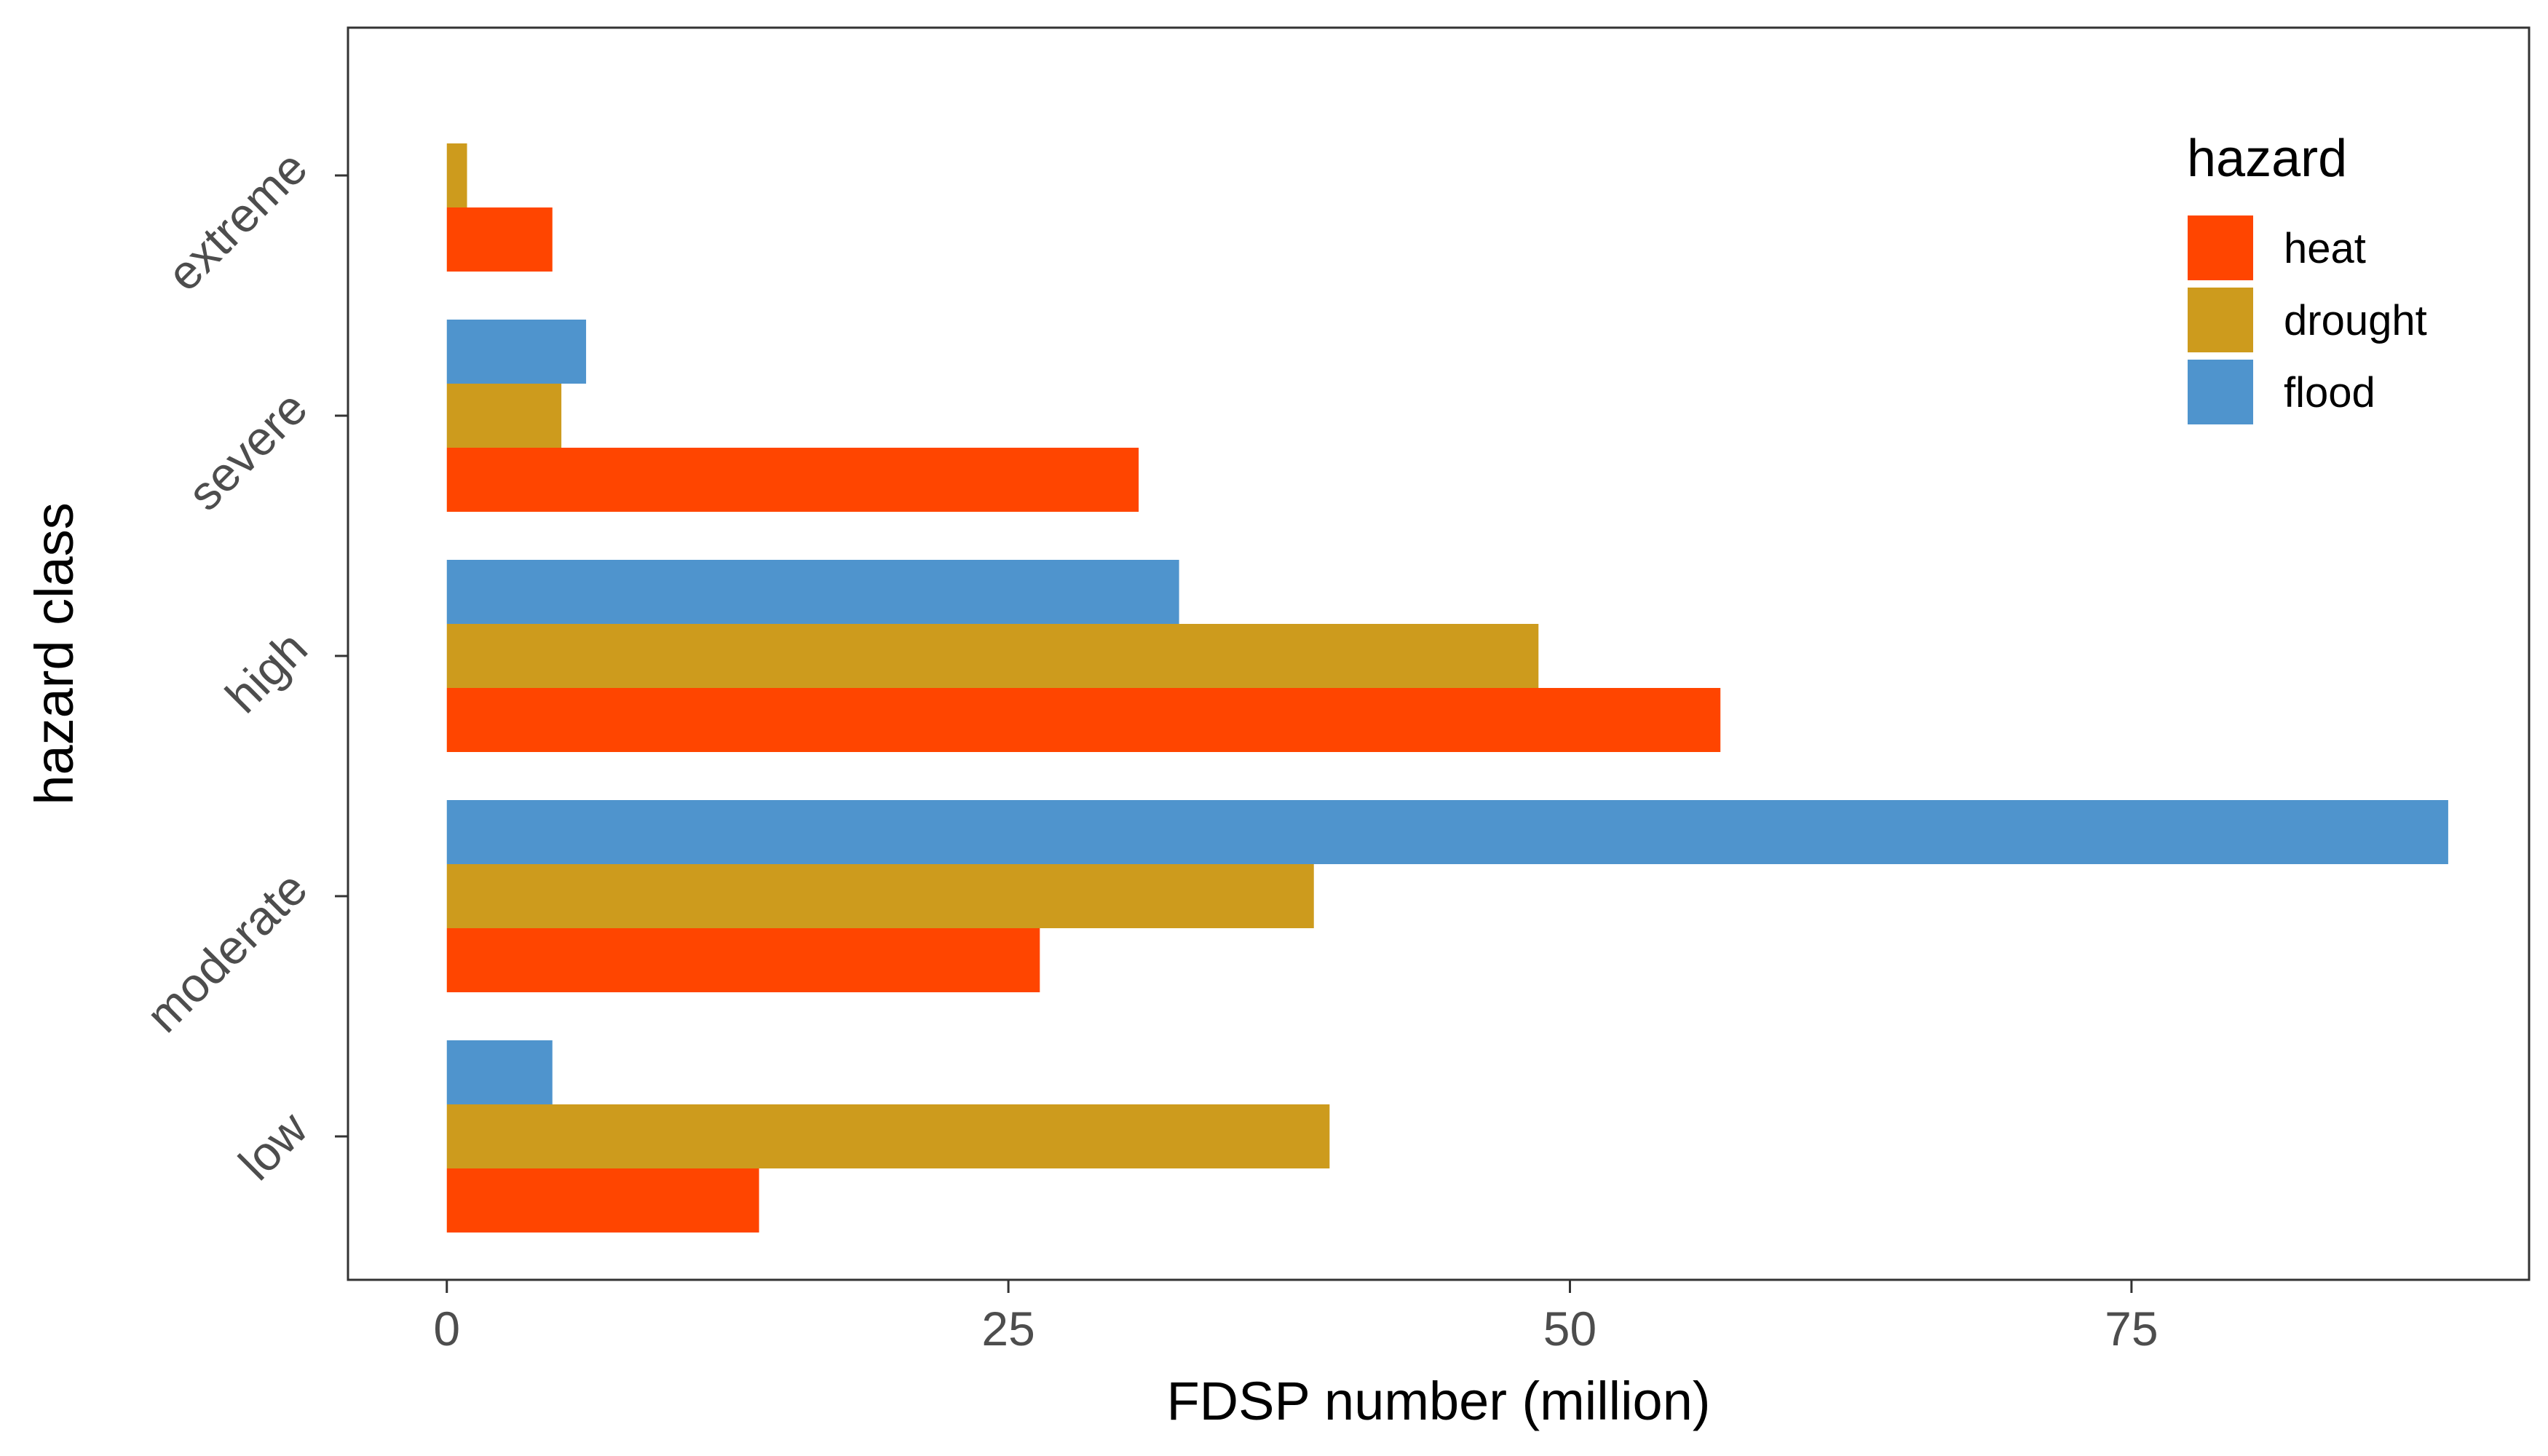  I want to click on bar-heat-severe, so click(792, 480).